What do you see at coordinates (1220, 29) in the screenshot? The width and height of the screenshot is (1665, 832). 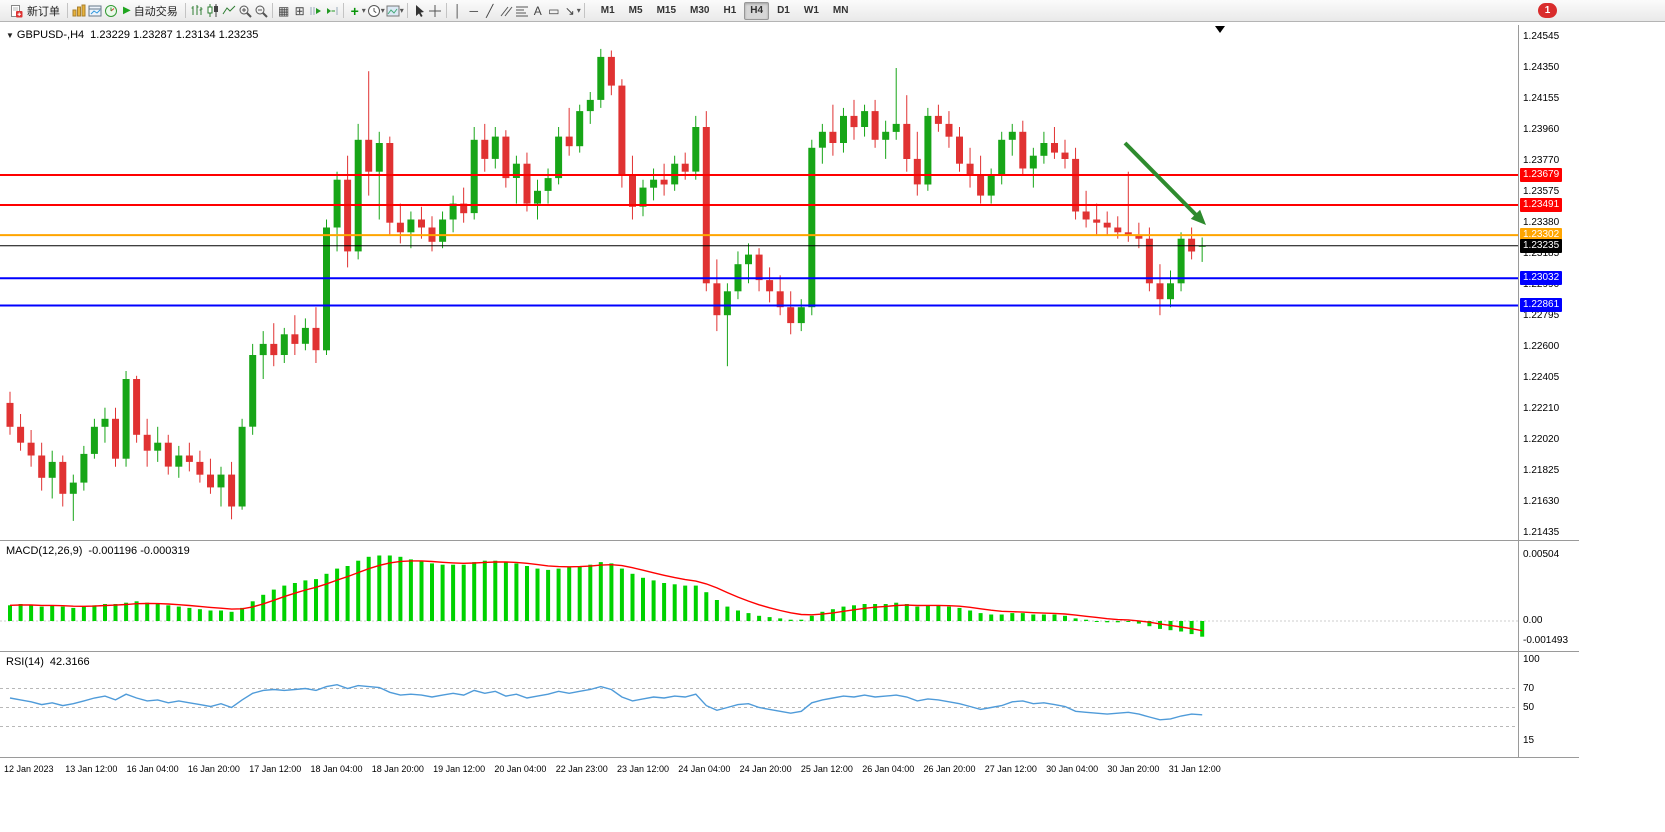 I see `scroll-to-end-marker` at bounding box center [1220, 29].